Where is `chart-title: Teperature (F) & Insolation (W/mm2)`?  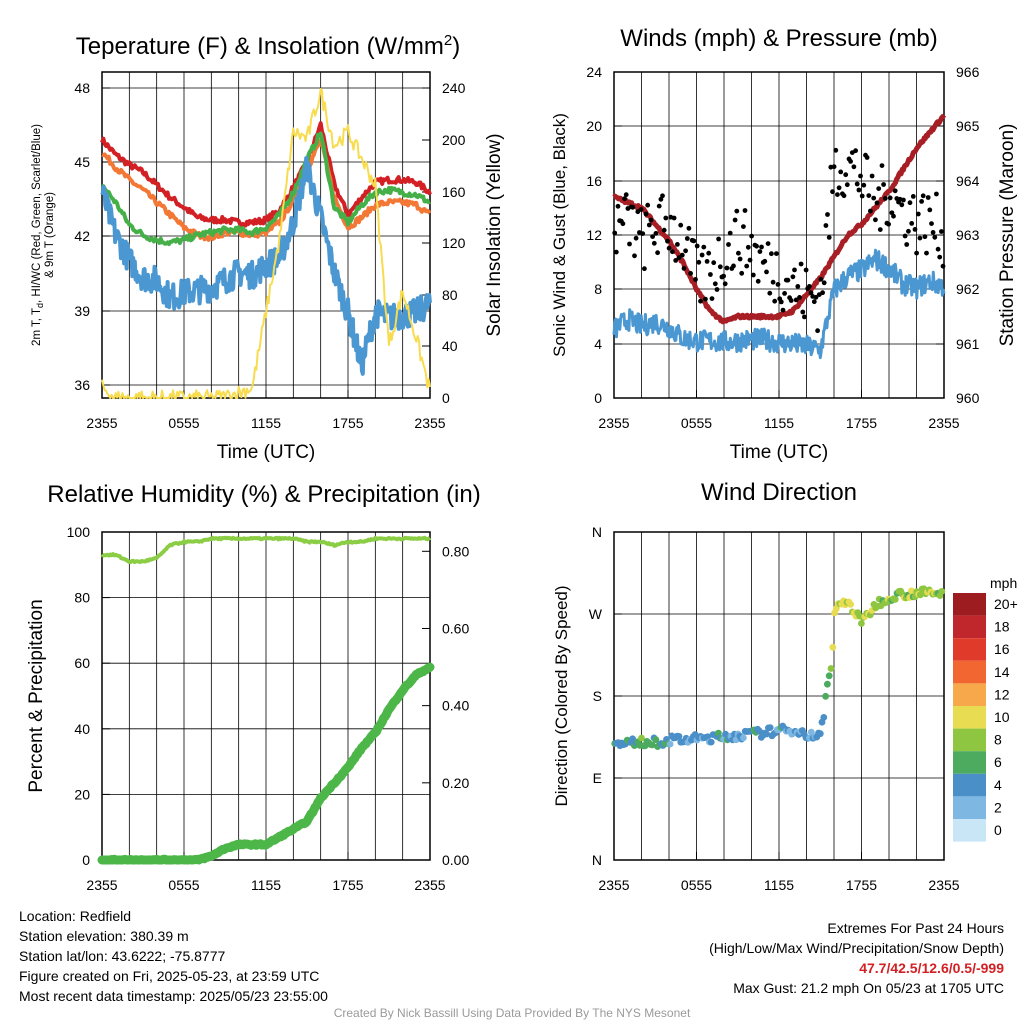 chart-title: Teperature (F) & Insolation (W/mm2) is located at coordinates (268, 46).